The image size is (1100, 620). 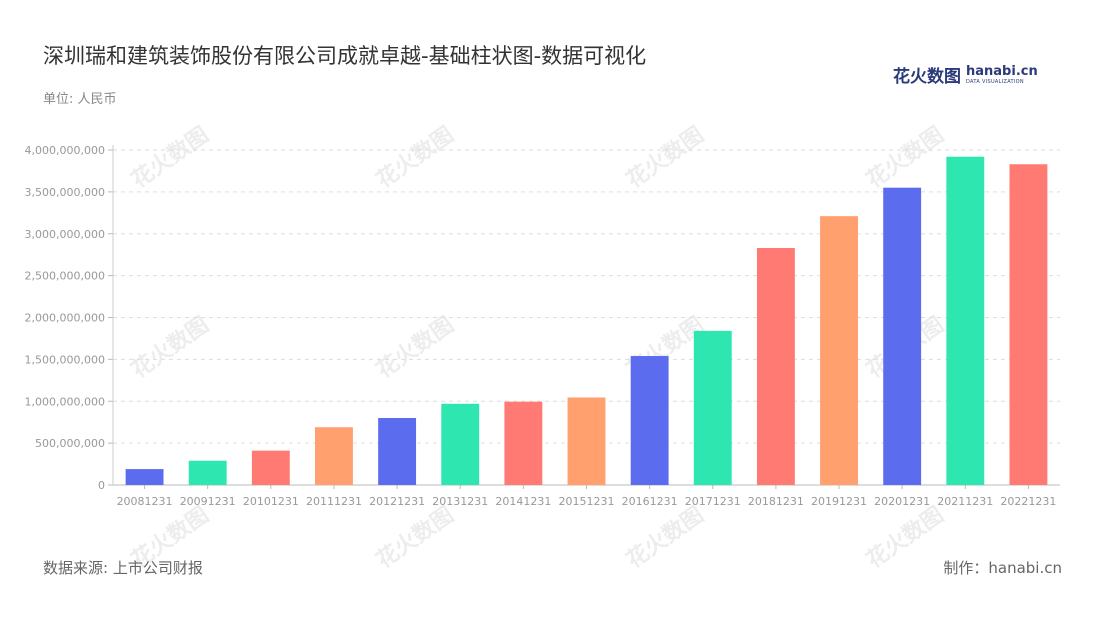 I want to click on logo: 花火数图 hanabi.cn DATA VISUALIZATION, so click(x=965, y=75).